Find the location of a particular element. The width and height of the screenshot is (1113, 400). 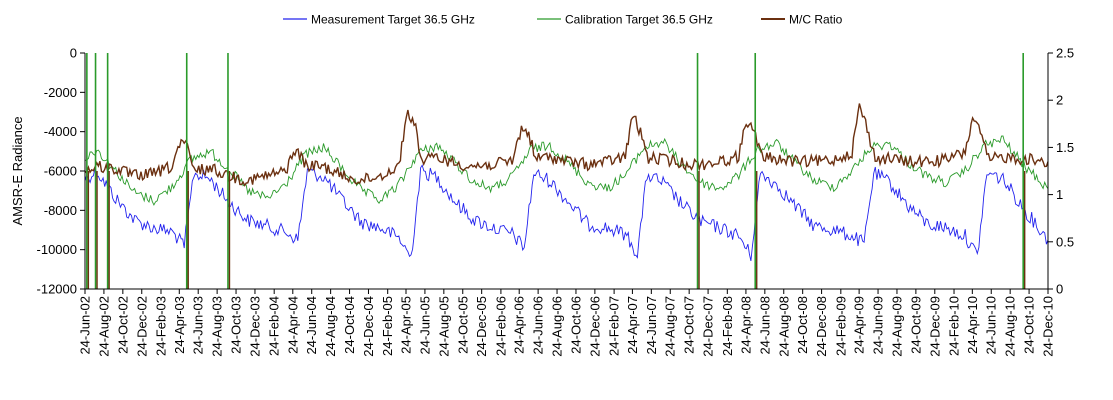

x-tick-label: 24-Jun-07 is located at coordinates (651, 325).